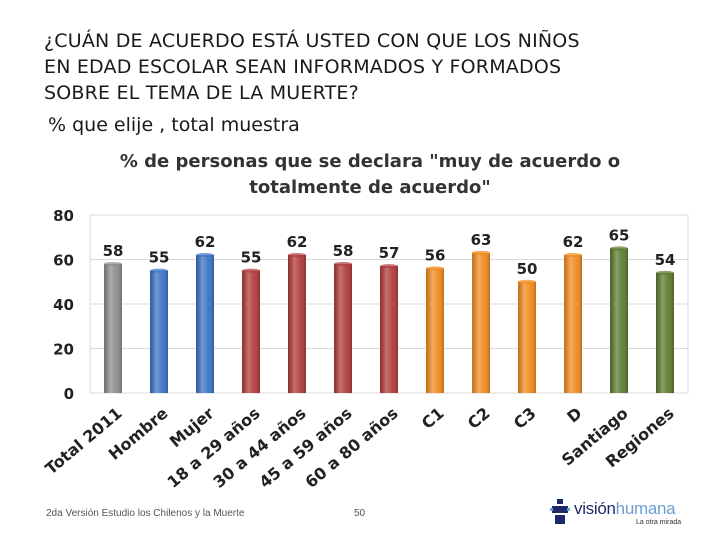 Image resolution: width=720 pixels, height=540 pixels. I want to click on category-label: Total 2011, so click(83, 441).